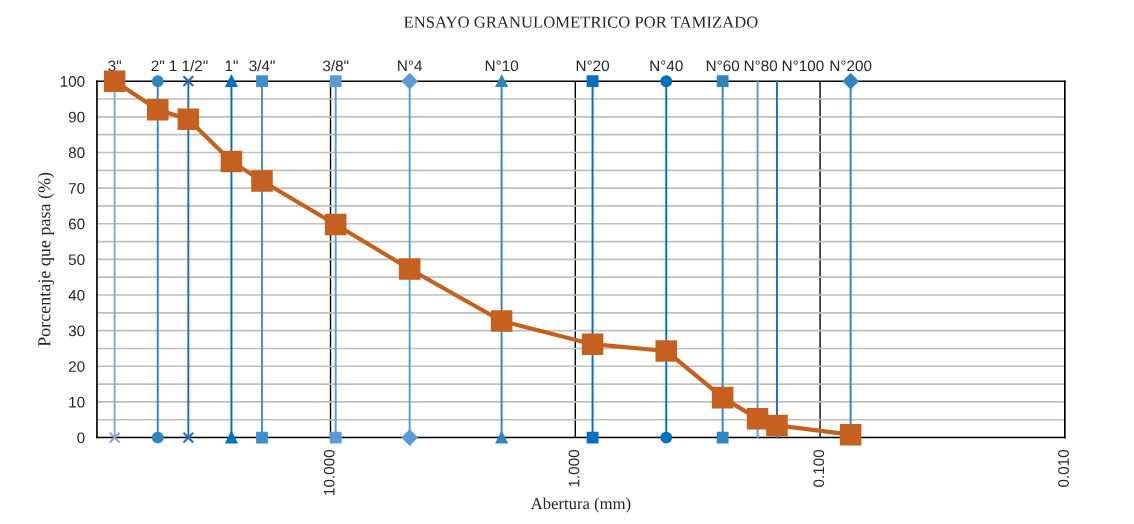  I want to click on x-axis-title: Abertura (mm), so click(580, 505).